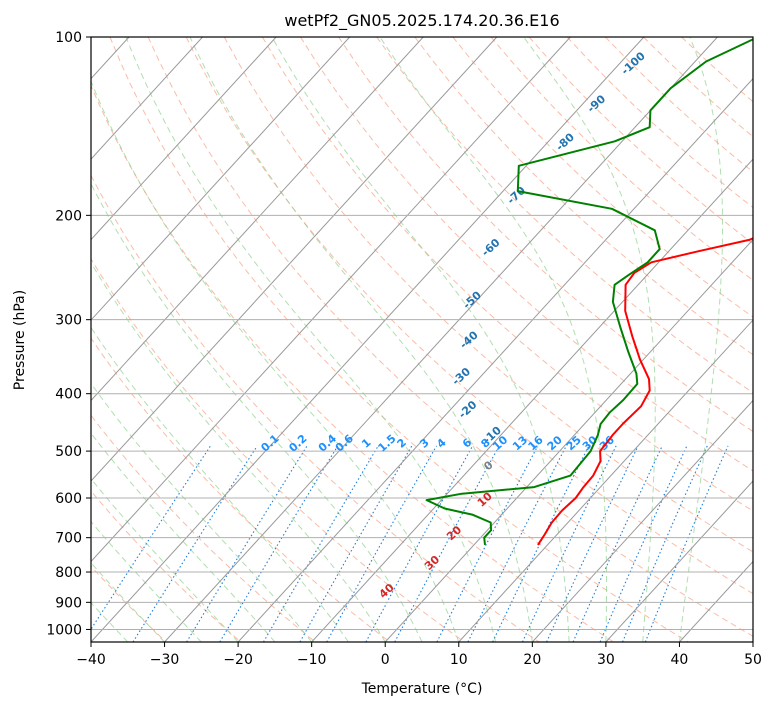 This screenshot has width=775, height=708. I want to click on theta-label: -50, so click(472, 300).